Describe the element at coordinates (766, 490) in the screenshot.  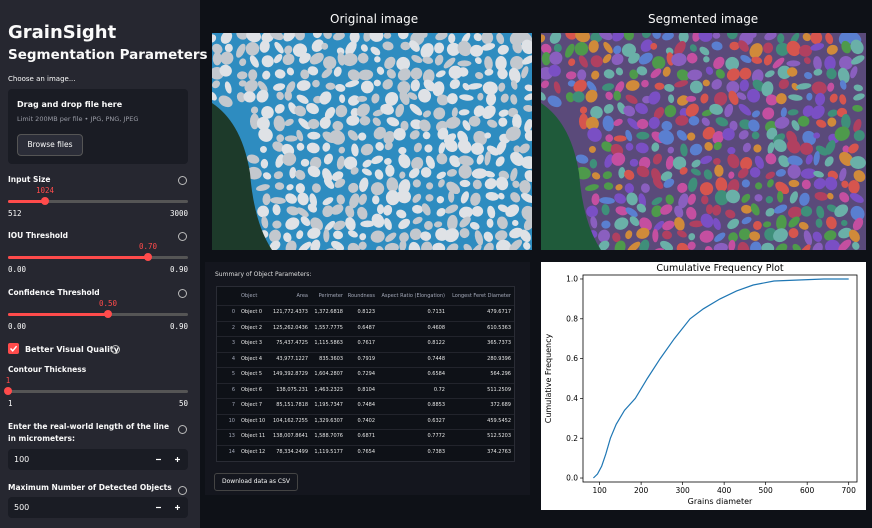
I see `x-tick-label: 500` at that location.